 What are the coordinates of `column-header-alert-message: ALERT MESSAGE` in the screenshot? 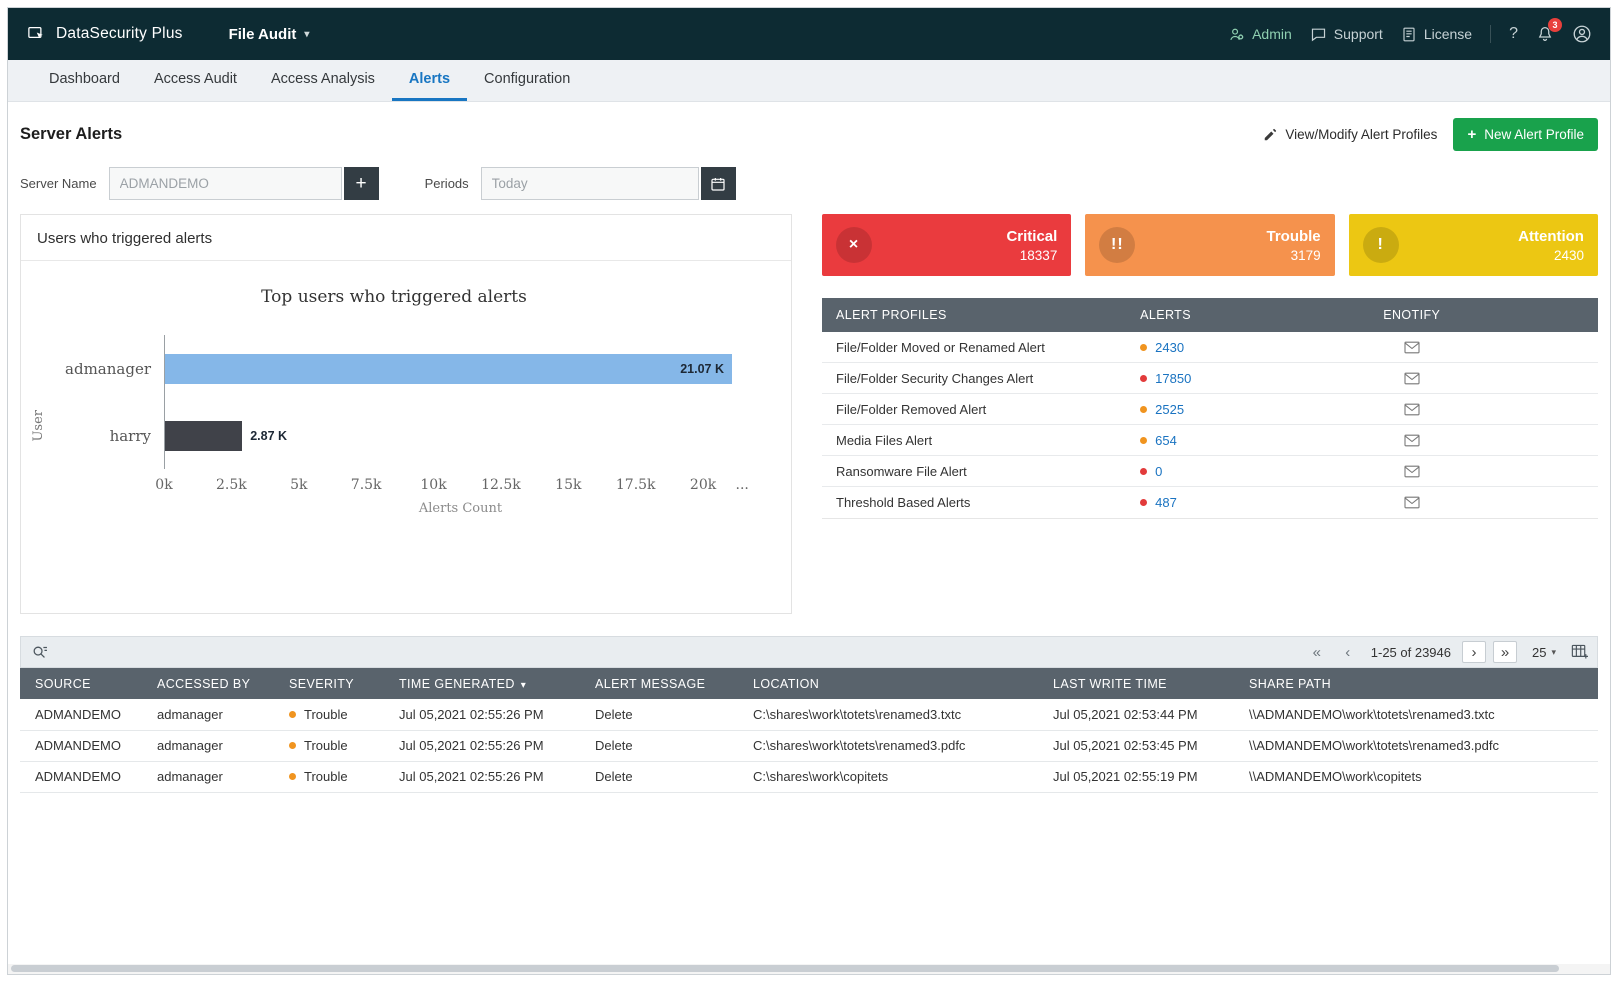 It's located at (659, 683).